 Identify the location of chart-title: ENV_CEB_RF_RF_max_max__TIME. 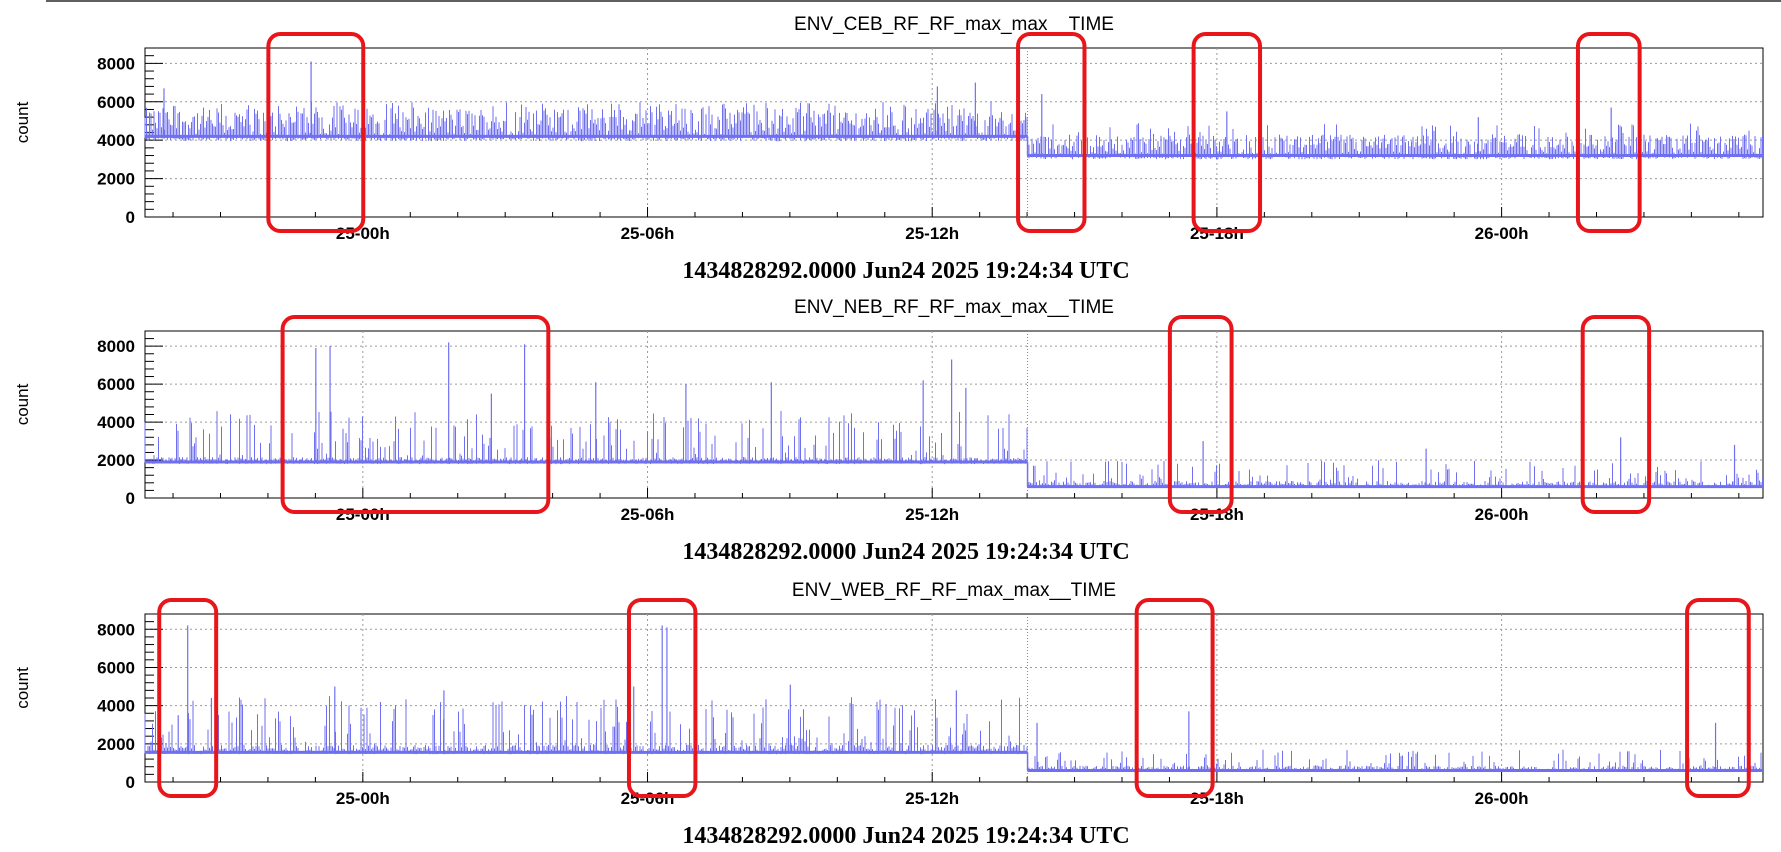
(954, 24).